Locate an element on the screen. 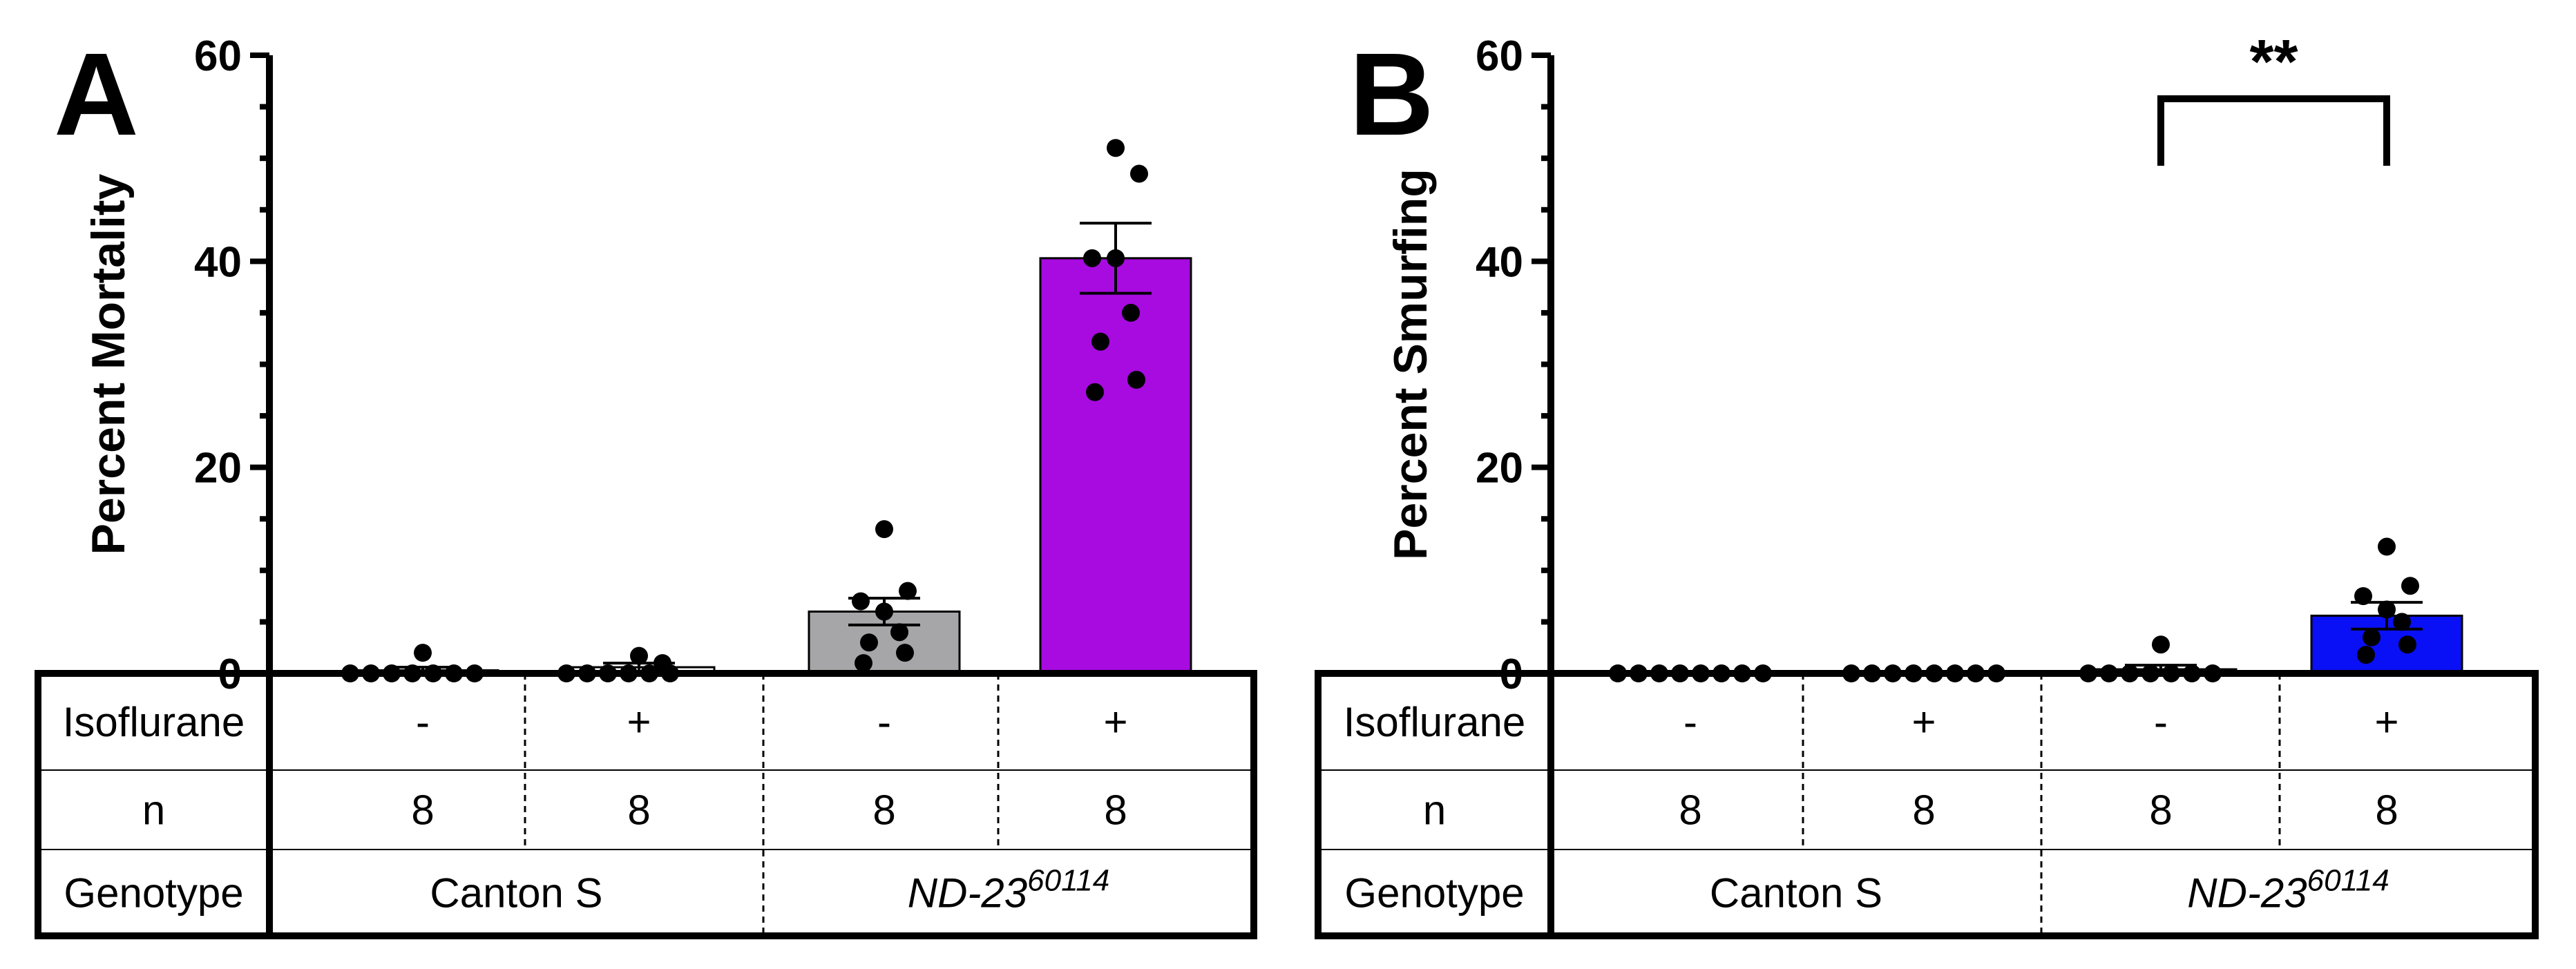 The image size is (2576, 969). panel-letter: B is located at coordinates (1391, 94).